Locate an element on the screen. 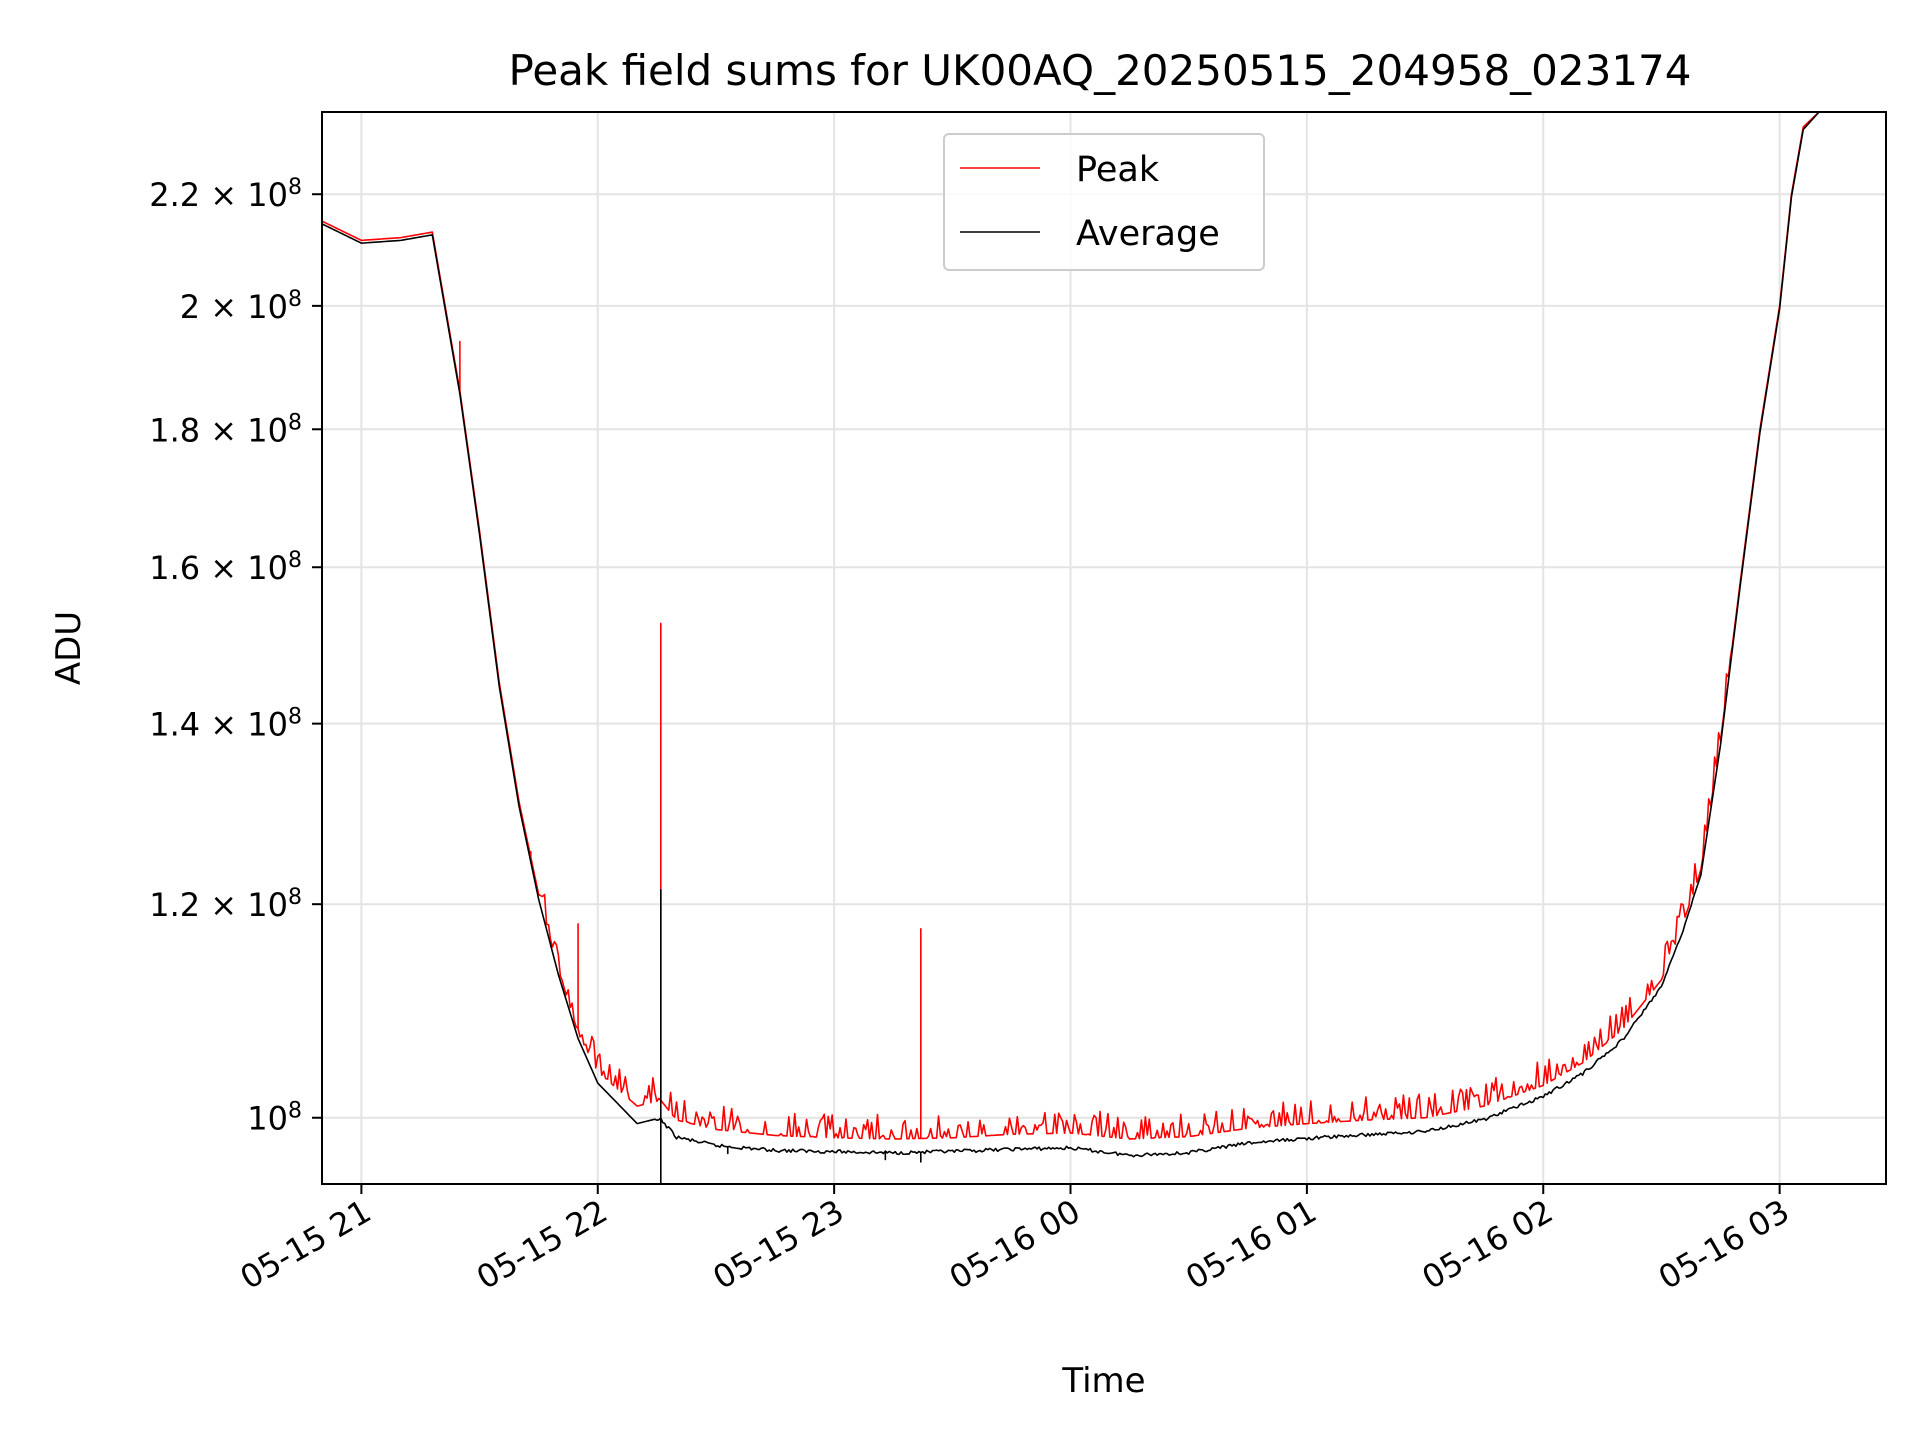  legend-label-peak: Peak is located at coordinates (1118, 170).